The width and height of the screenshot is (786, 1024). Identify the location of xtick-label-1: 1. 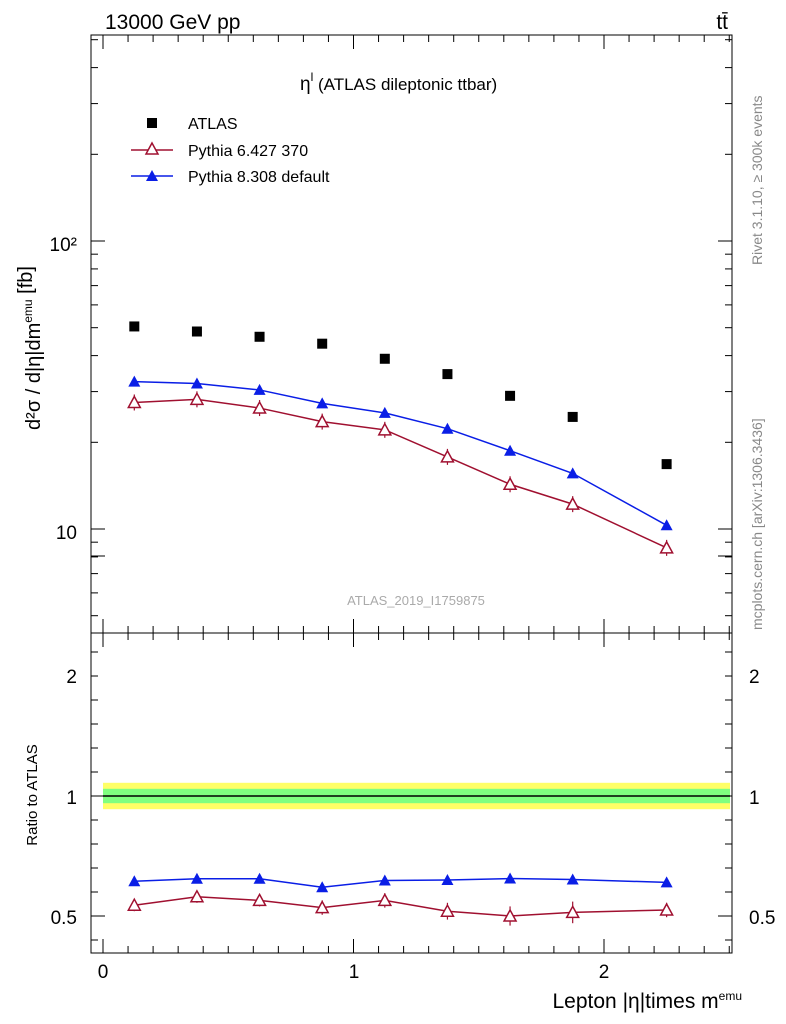
(354, 972).